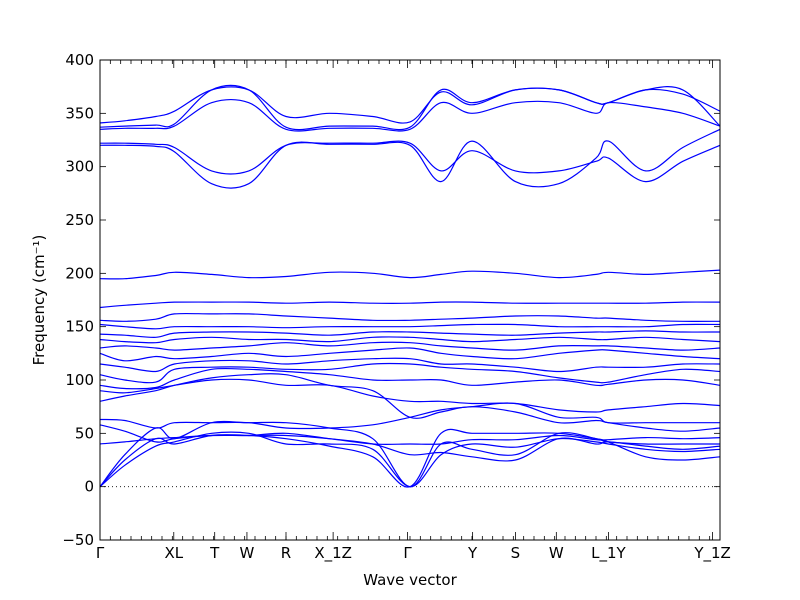  What do you see at coordinates (84, 433) in the screenshot?
I see `y-tick-label: 50` at bounding box center [84, 433].